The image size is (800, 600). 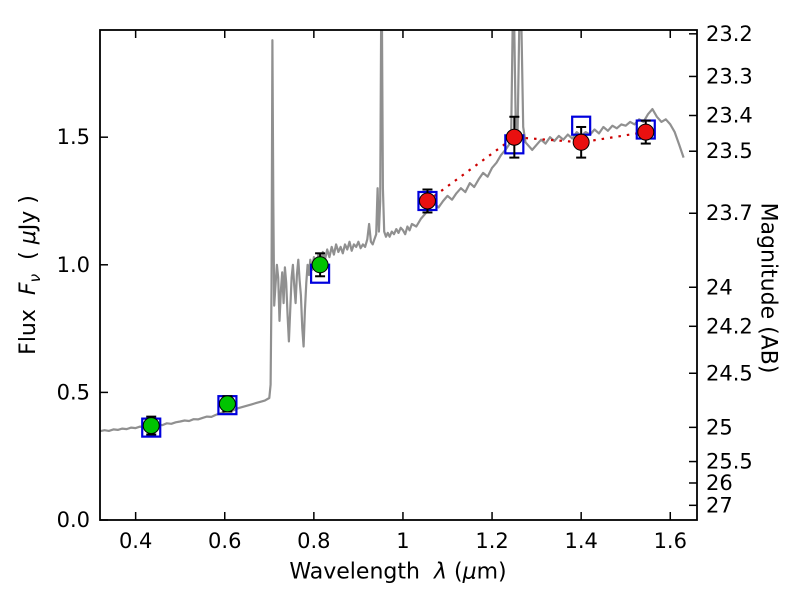 I want to click on x-tick-label: 0.6, so click(x=224, y=541).